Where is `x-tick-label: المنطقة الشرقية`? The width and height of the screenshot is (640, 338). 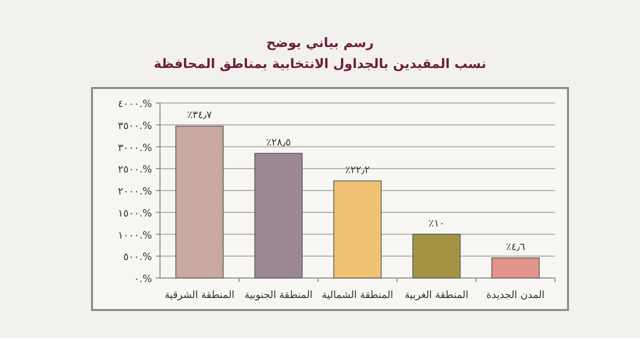 x-tick-label: المنطقة الشرقية is located at coordinates (199, 295).